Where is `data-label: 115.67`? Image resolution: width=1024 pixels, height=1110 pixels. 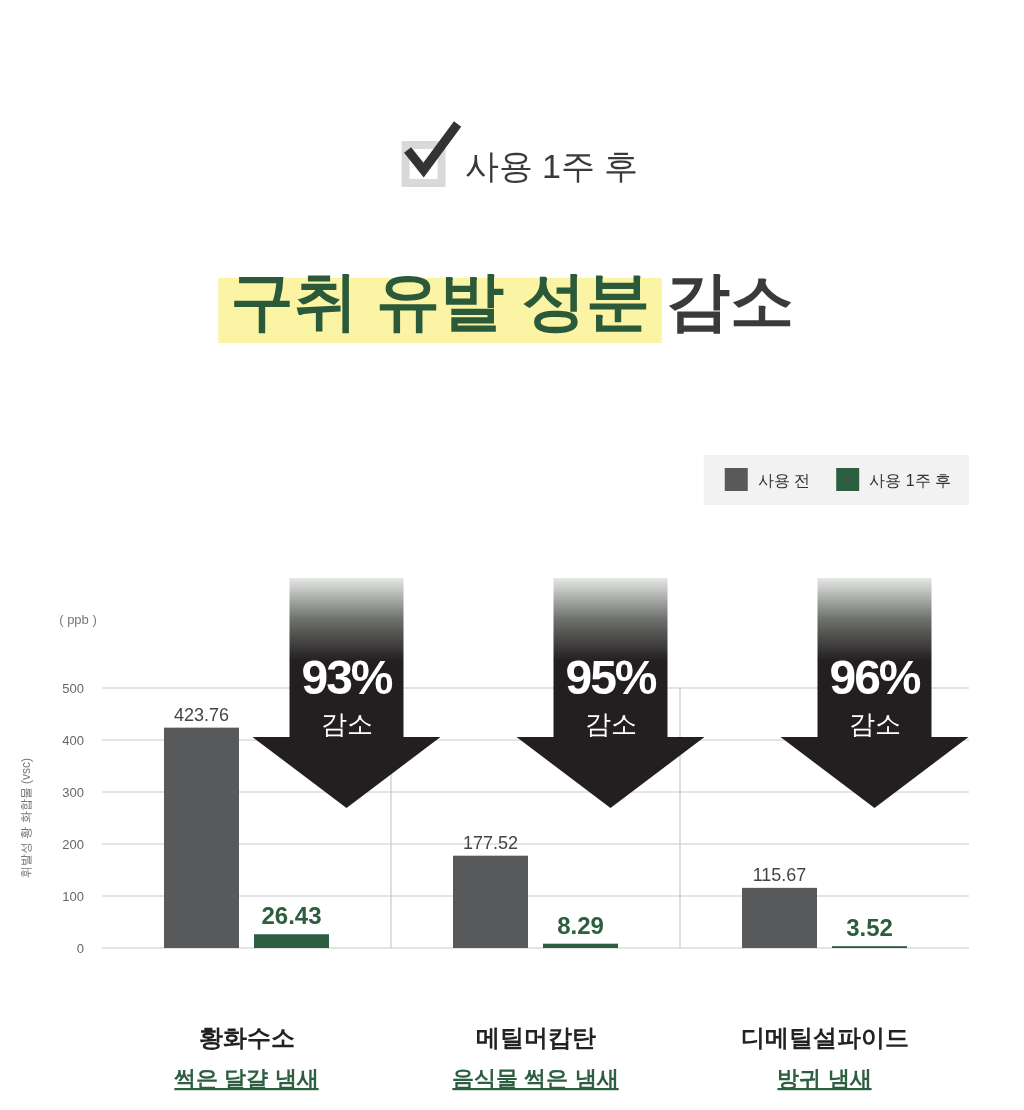
data-label: 115.67 is located at coordinates (779, 874).